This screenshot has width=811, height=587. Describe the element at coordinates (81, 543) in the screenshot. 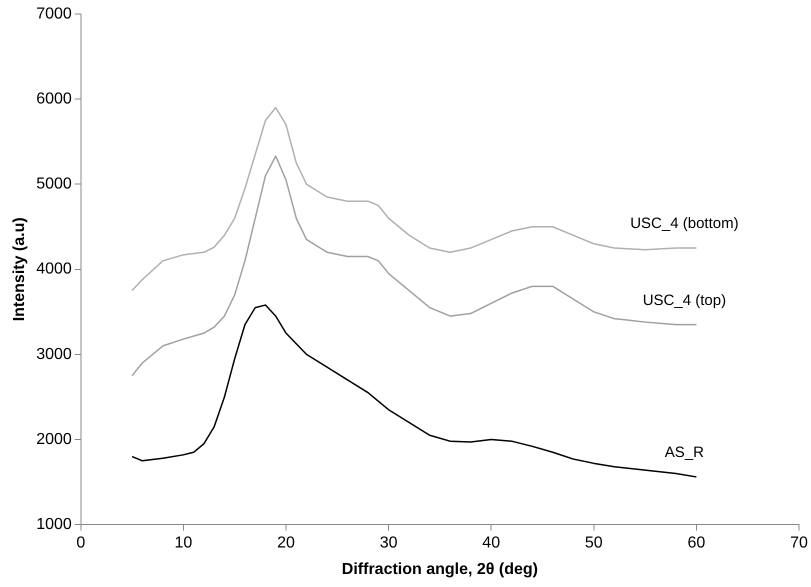

I see `x-tick-label: 0` at that location.